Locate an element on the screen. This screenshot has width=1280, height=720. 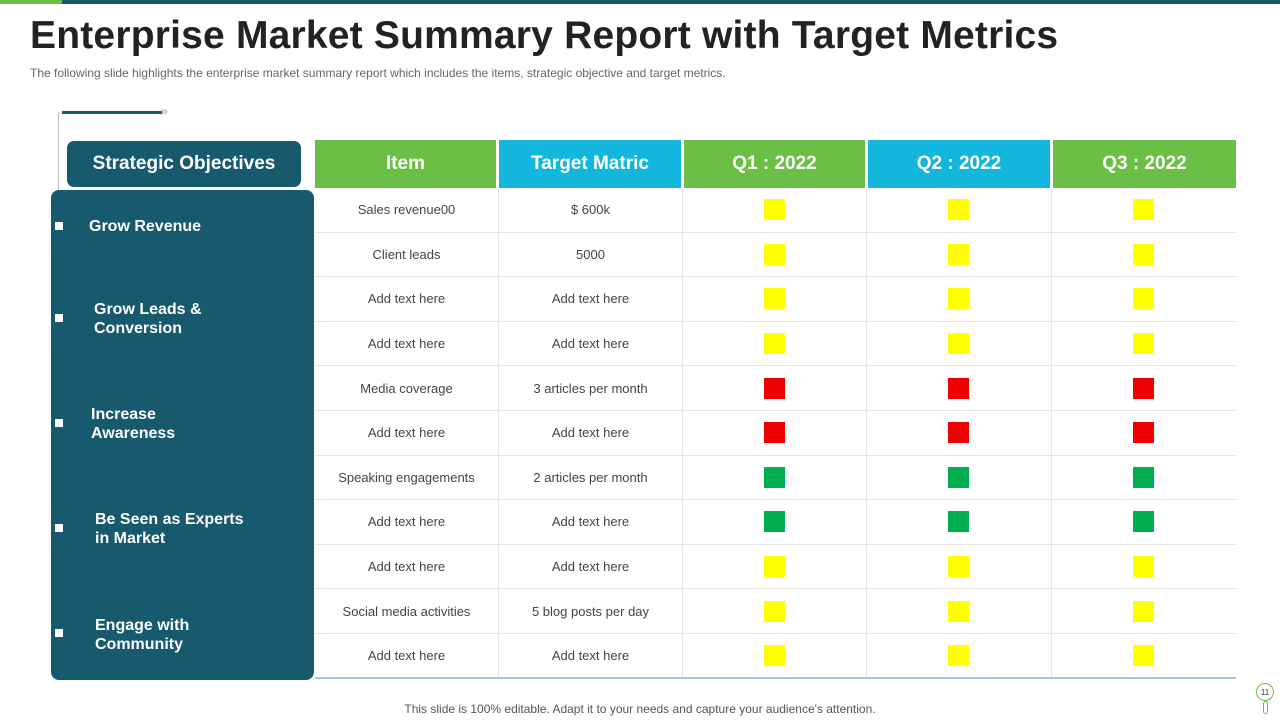
table-row: Speaking engagements 2 articles per month is located at coordinates (775, 478).